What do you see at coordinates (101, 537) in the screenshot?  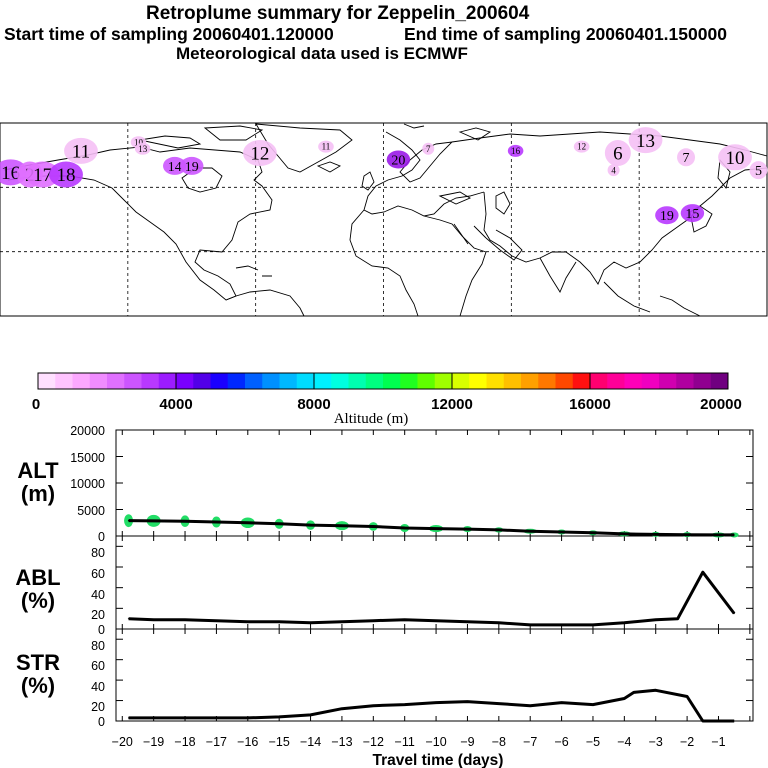 I see `alt-ytick-0: 0` at bounding box center [101, 537].